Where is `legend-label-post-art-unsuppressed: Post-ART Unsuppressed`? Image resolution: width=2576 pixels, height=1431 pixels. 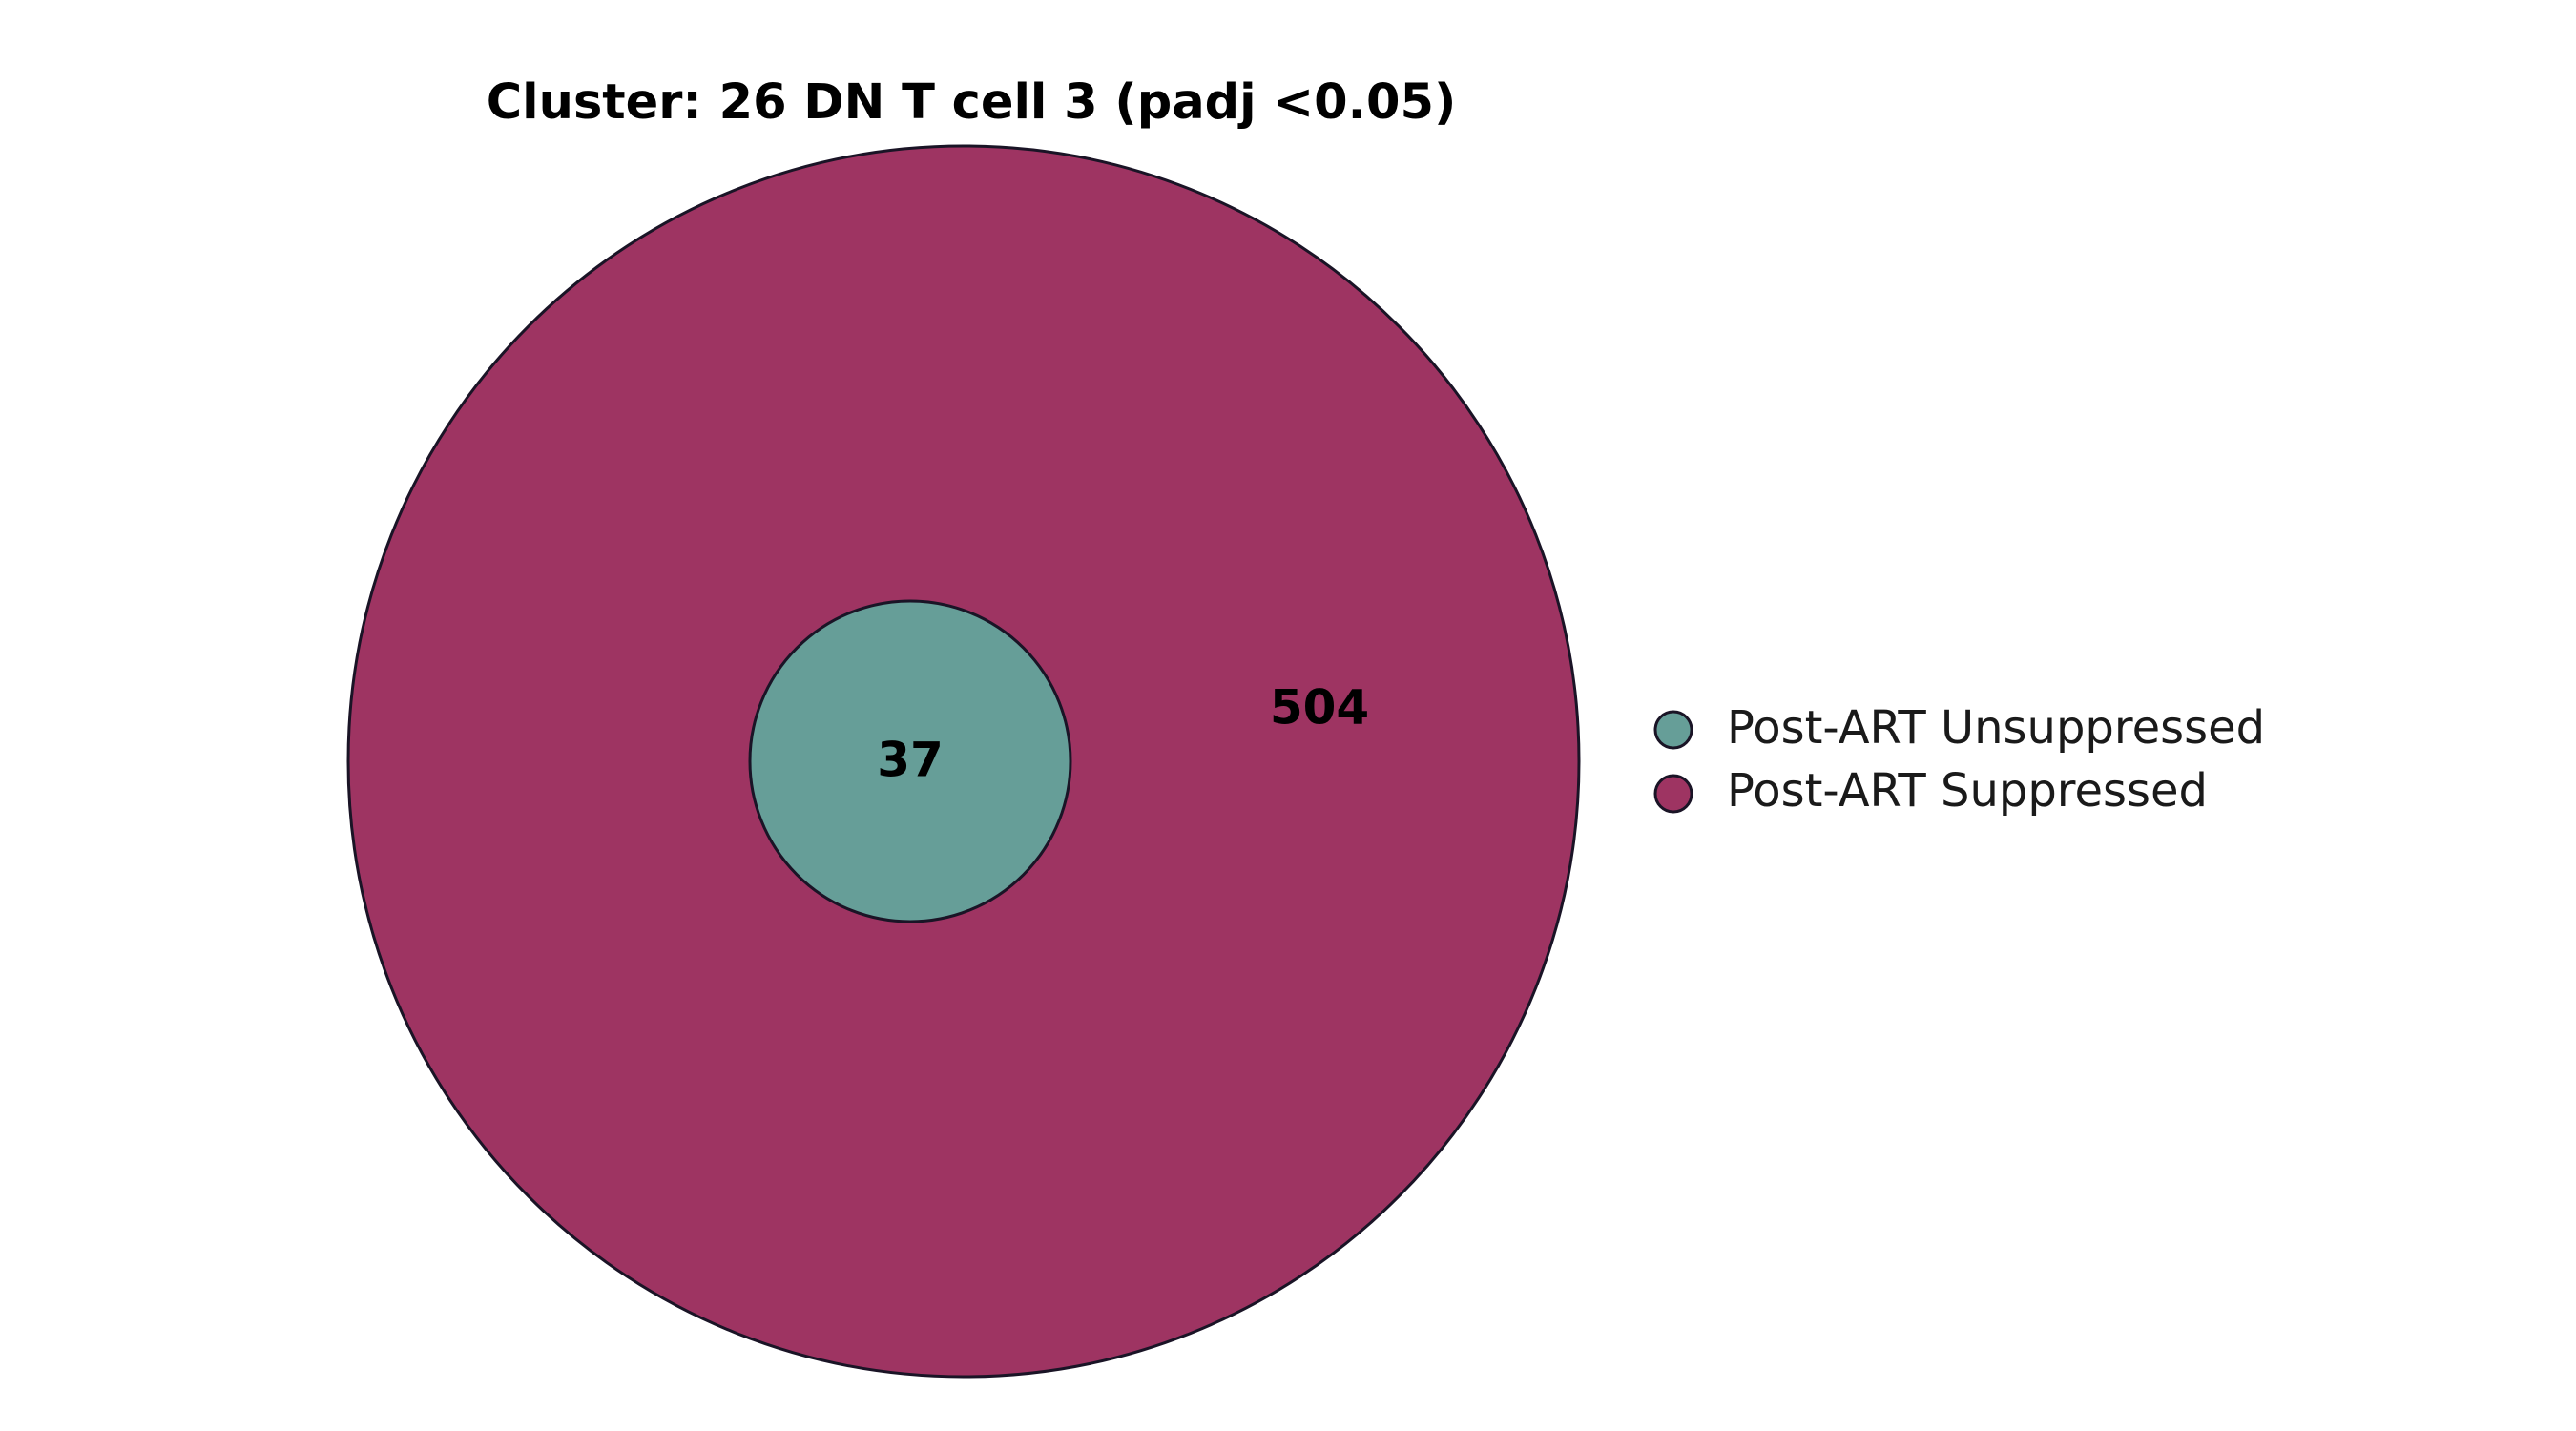
legend-label-post-art-unsuppressed: Post-ART Unsuppressed is located at coordinates (1996, 728).